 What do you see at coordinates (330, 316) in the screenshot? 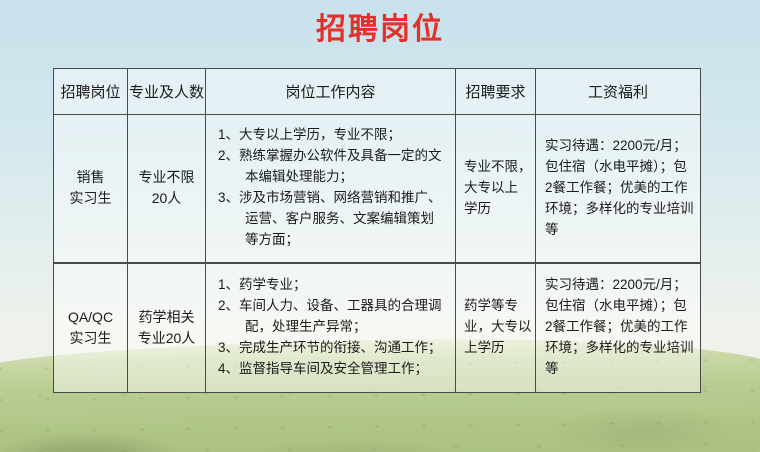
I see `duty-item: 2、车间人力、设备、工器具的合理调配，处理生产异常；` at bounding box center [330, 316].